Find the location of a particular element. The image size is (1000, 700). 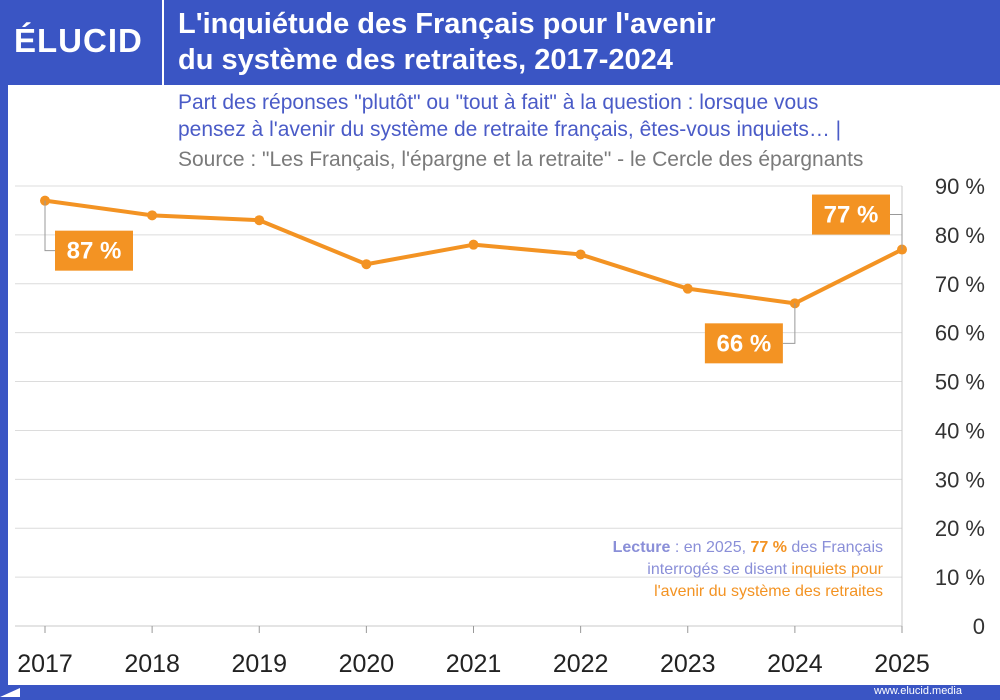

lecture-value: 77 % is located at coordinates (768, 547).